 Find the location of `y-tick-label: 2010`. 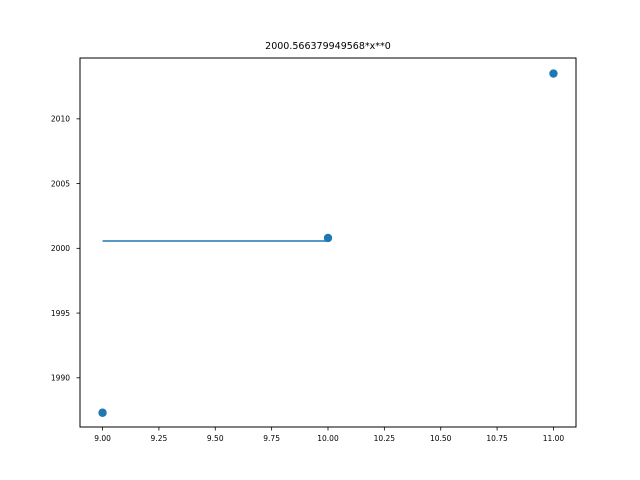

y-tick-label: 2010 is located at coordinates (60, 119).